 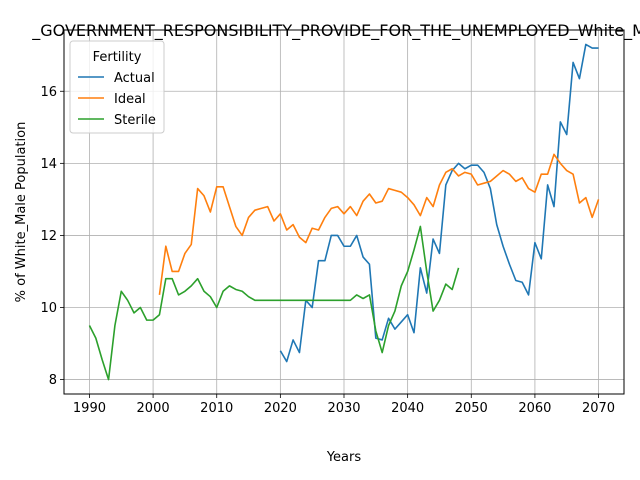 What do you see at coordinates (344, 457) in the screenshot?
I see `x-axis-label: Years` at bounding box center [344, 457].